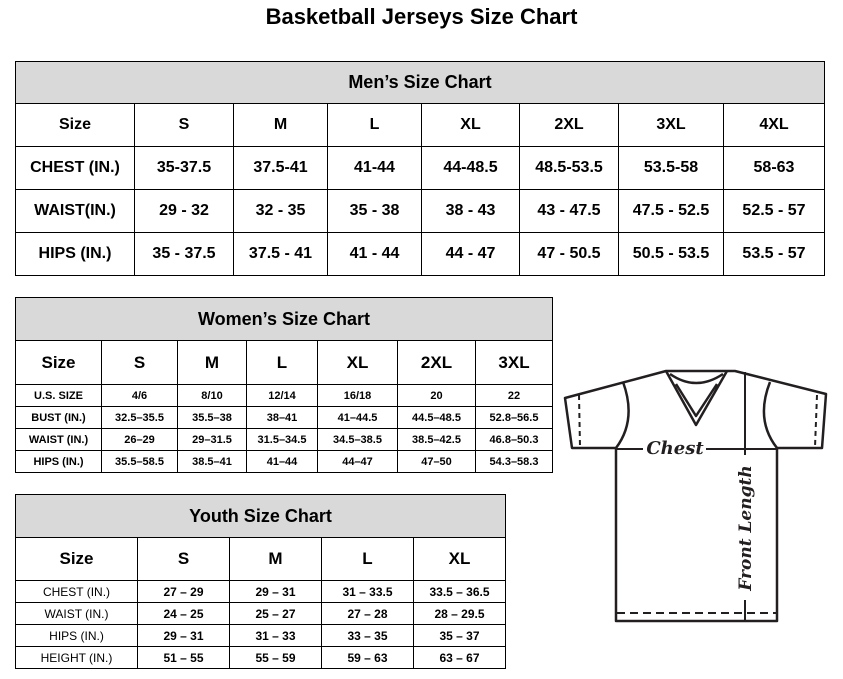 Image resolution: width=843 pixels, height=679 pixels. Describe the element at coordinates (76, 613) in the screenshot. I see `row-label: WAIST (IN.)` at that location.